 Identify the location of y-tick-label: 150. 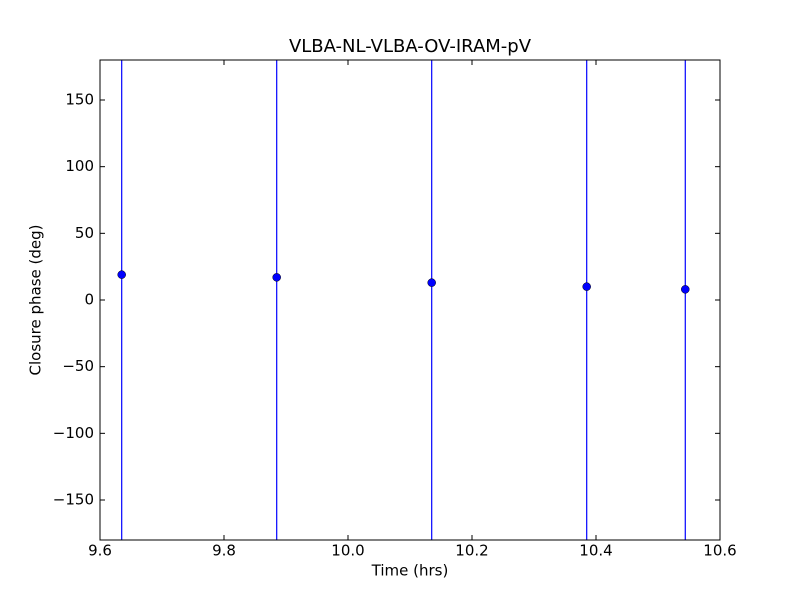
(79, 100).